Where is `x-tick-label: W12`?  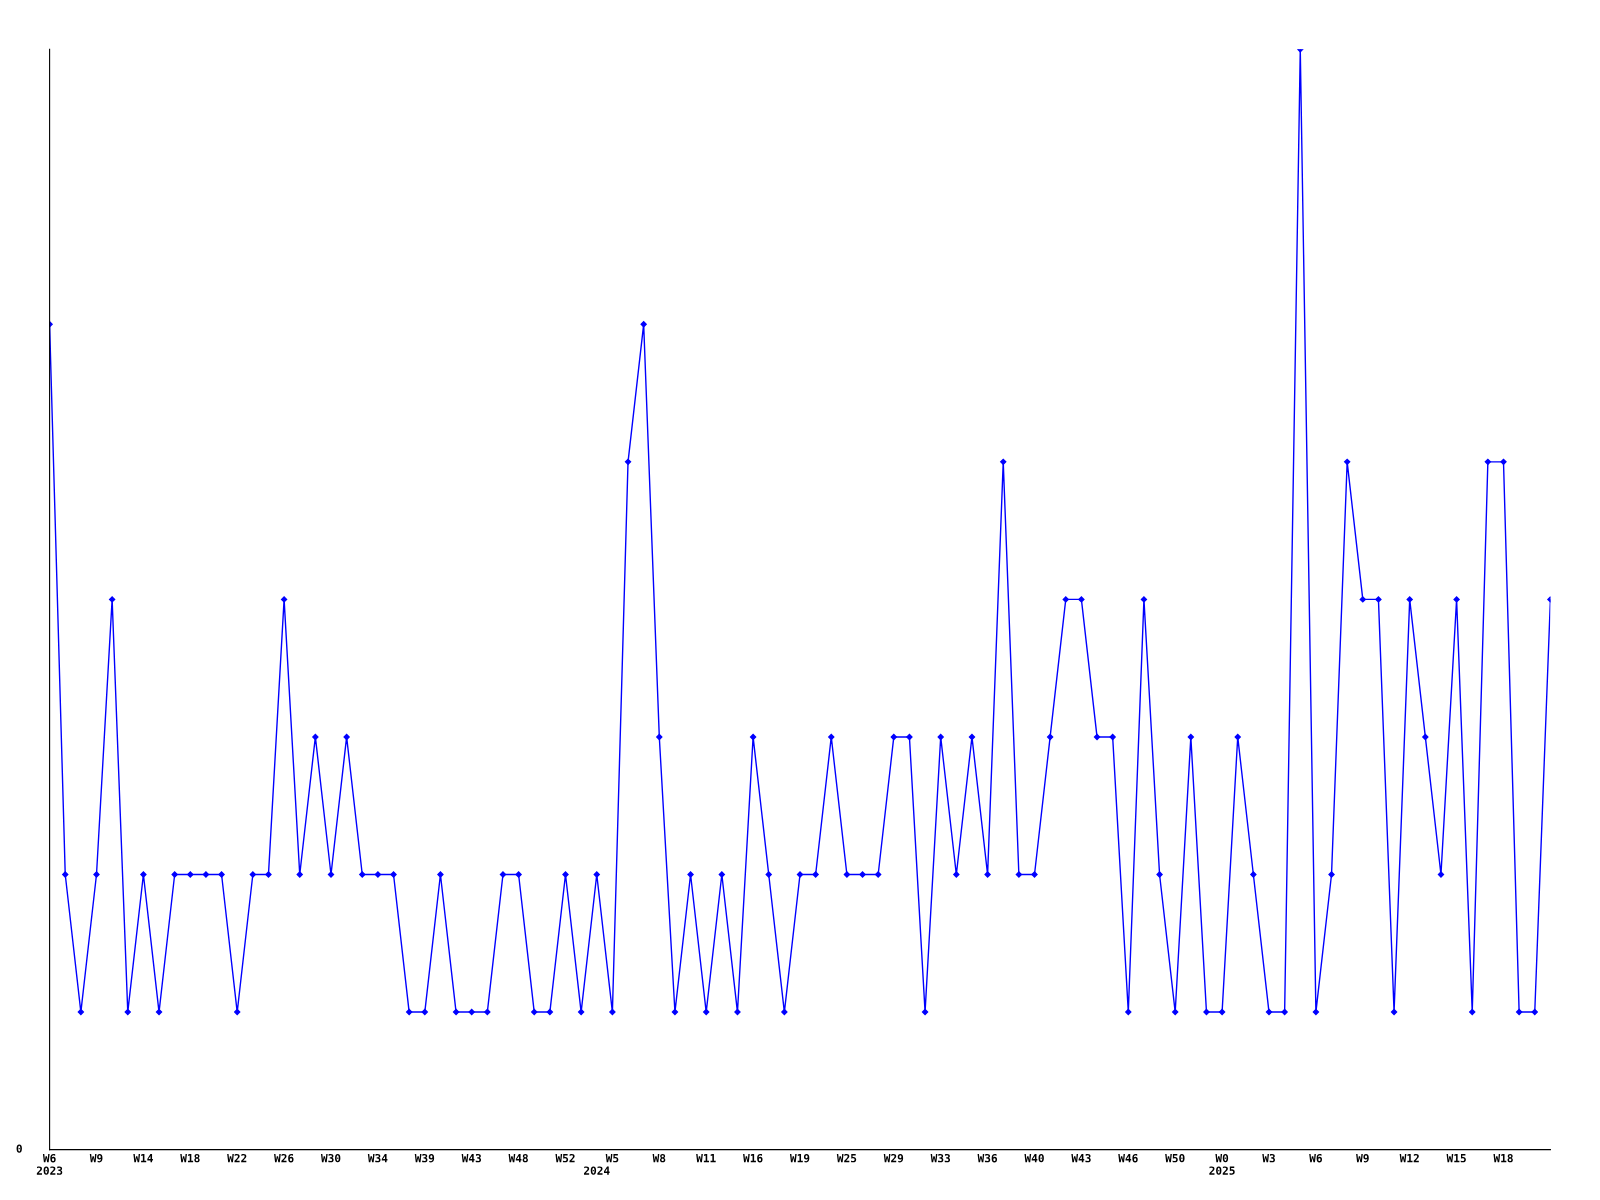
x-tick-label: W12 is located at coordinates (1409, 1158).